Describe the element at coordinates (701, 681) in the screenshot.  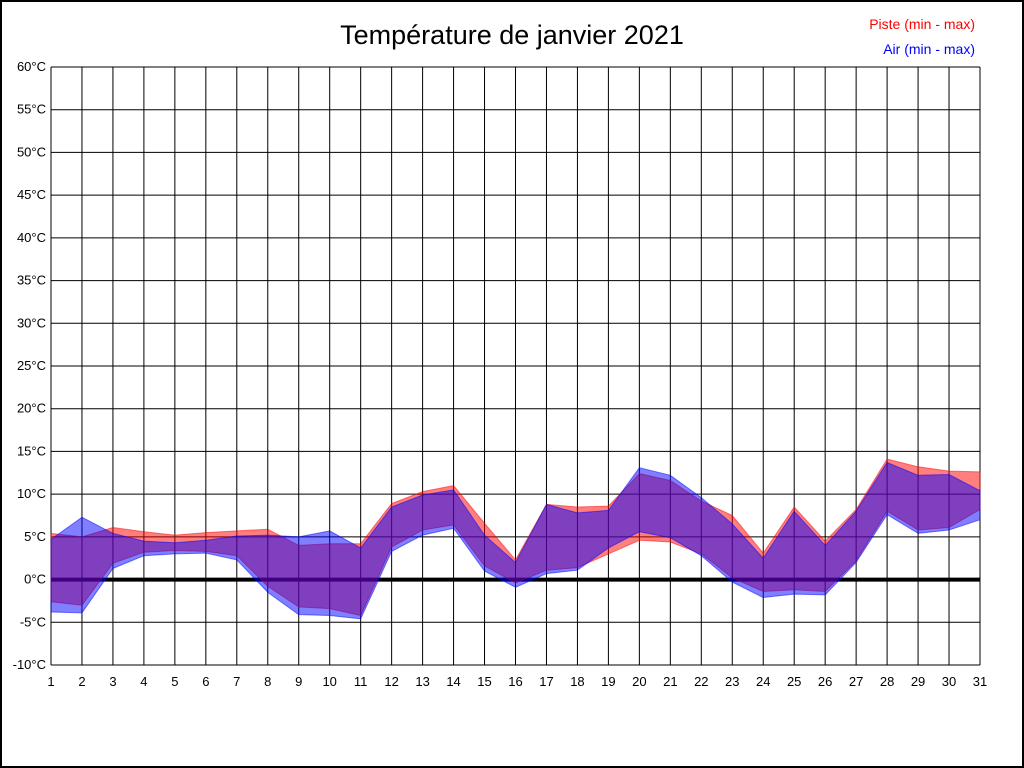
I see `x-tick-label: 22` at that location.